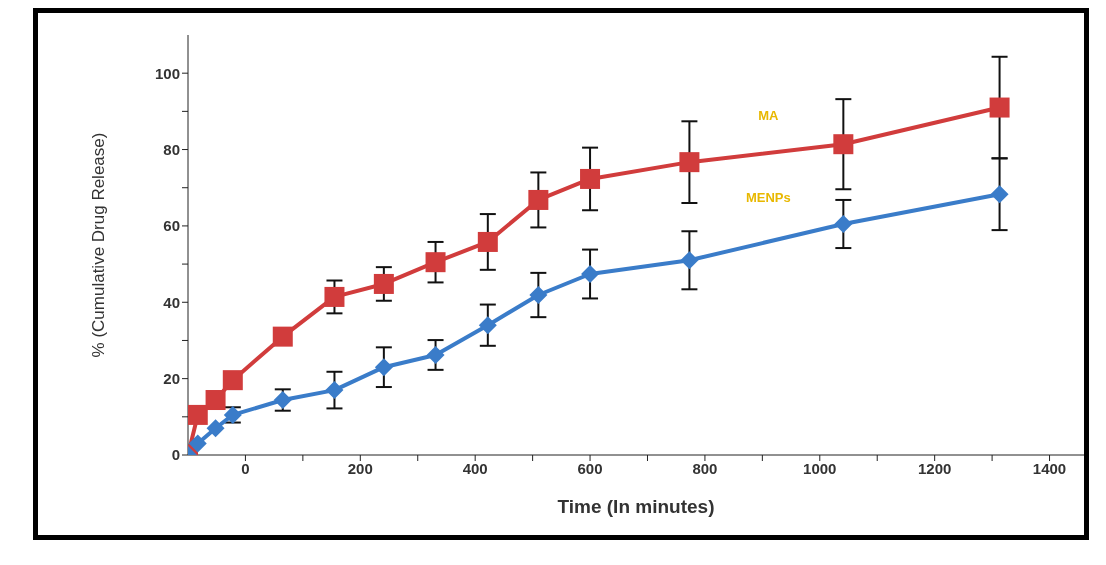  I want to click on x-tick-label: 200, so click(360, 468).